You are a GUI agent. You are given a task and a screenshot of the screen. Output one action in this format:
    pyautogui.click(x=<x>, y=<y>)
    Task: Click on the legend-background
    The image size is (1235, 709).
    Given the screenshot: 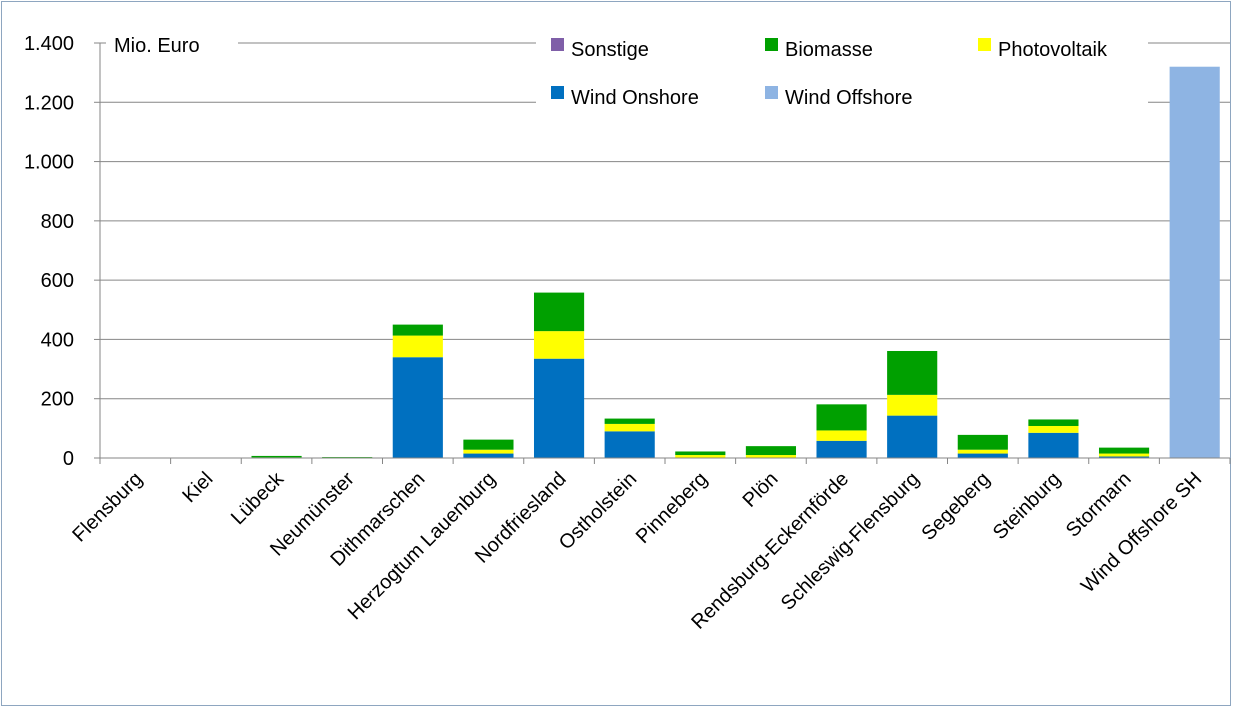 What is the action you would take?
    pyautogui.click(x=842, y=75)
    